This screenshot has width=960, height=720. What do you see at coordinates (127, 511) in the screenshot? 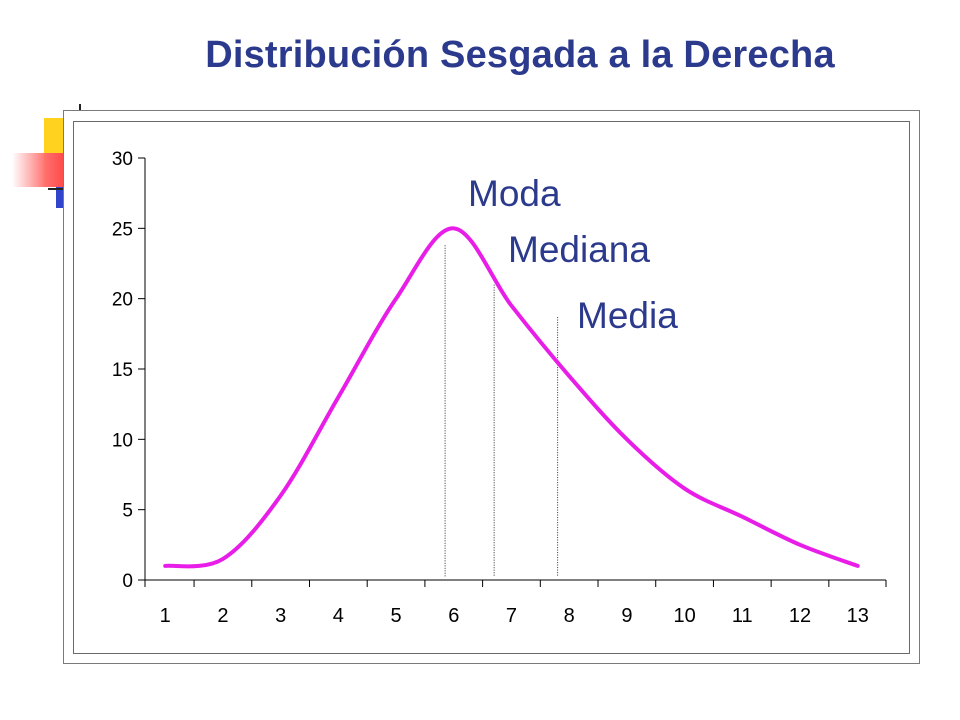
I see `y-tick-label: 5` at bounding box center [127, 511].